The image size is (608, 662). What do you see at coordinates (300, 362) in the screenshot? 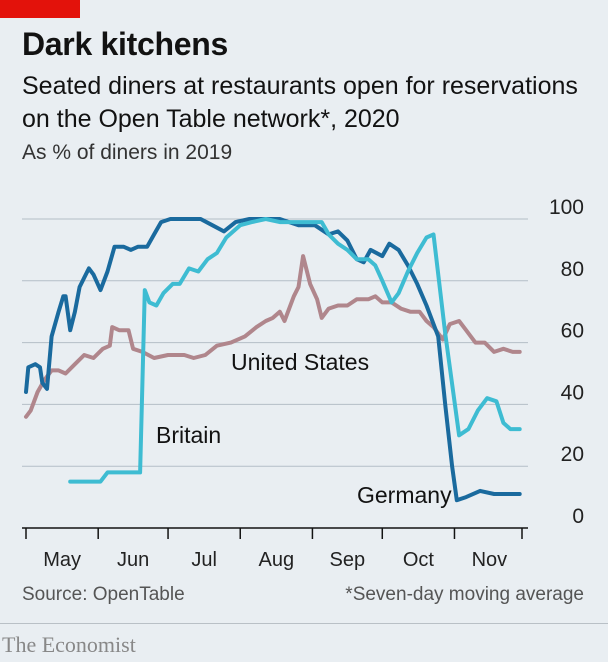
I see `label-united-states: United States` at bounding box center [300, 362].